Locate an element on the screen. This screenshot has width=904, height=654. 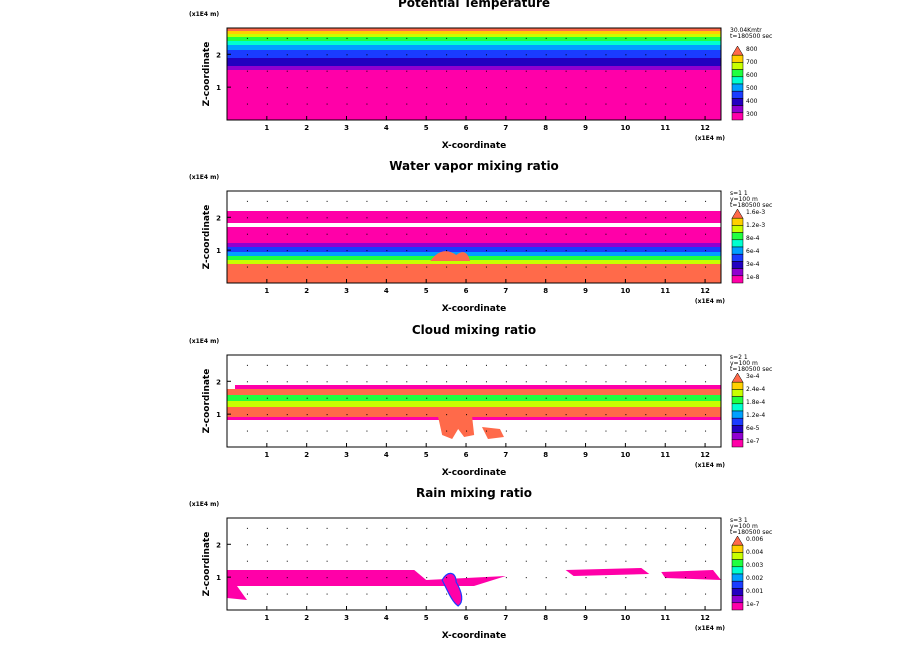
info-text: s=2 1 is located at coordinates (739, 357).